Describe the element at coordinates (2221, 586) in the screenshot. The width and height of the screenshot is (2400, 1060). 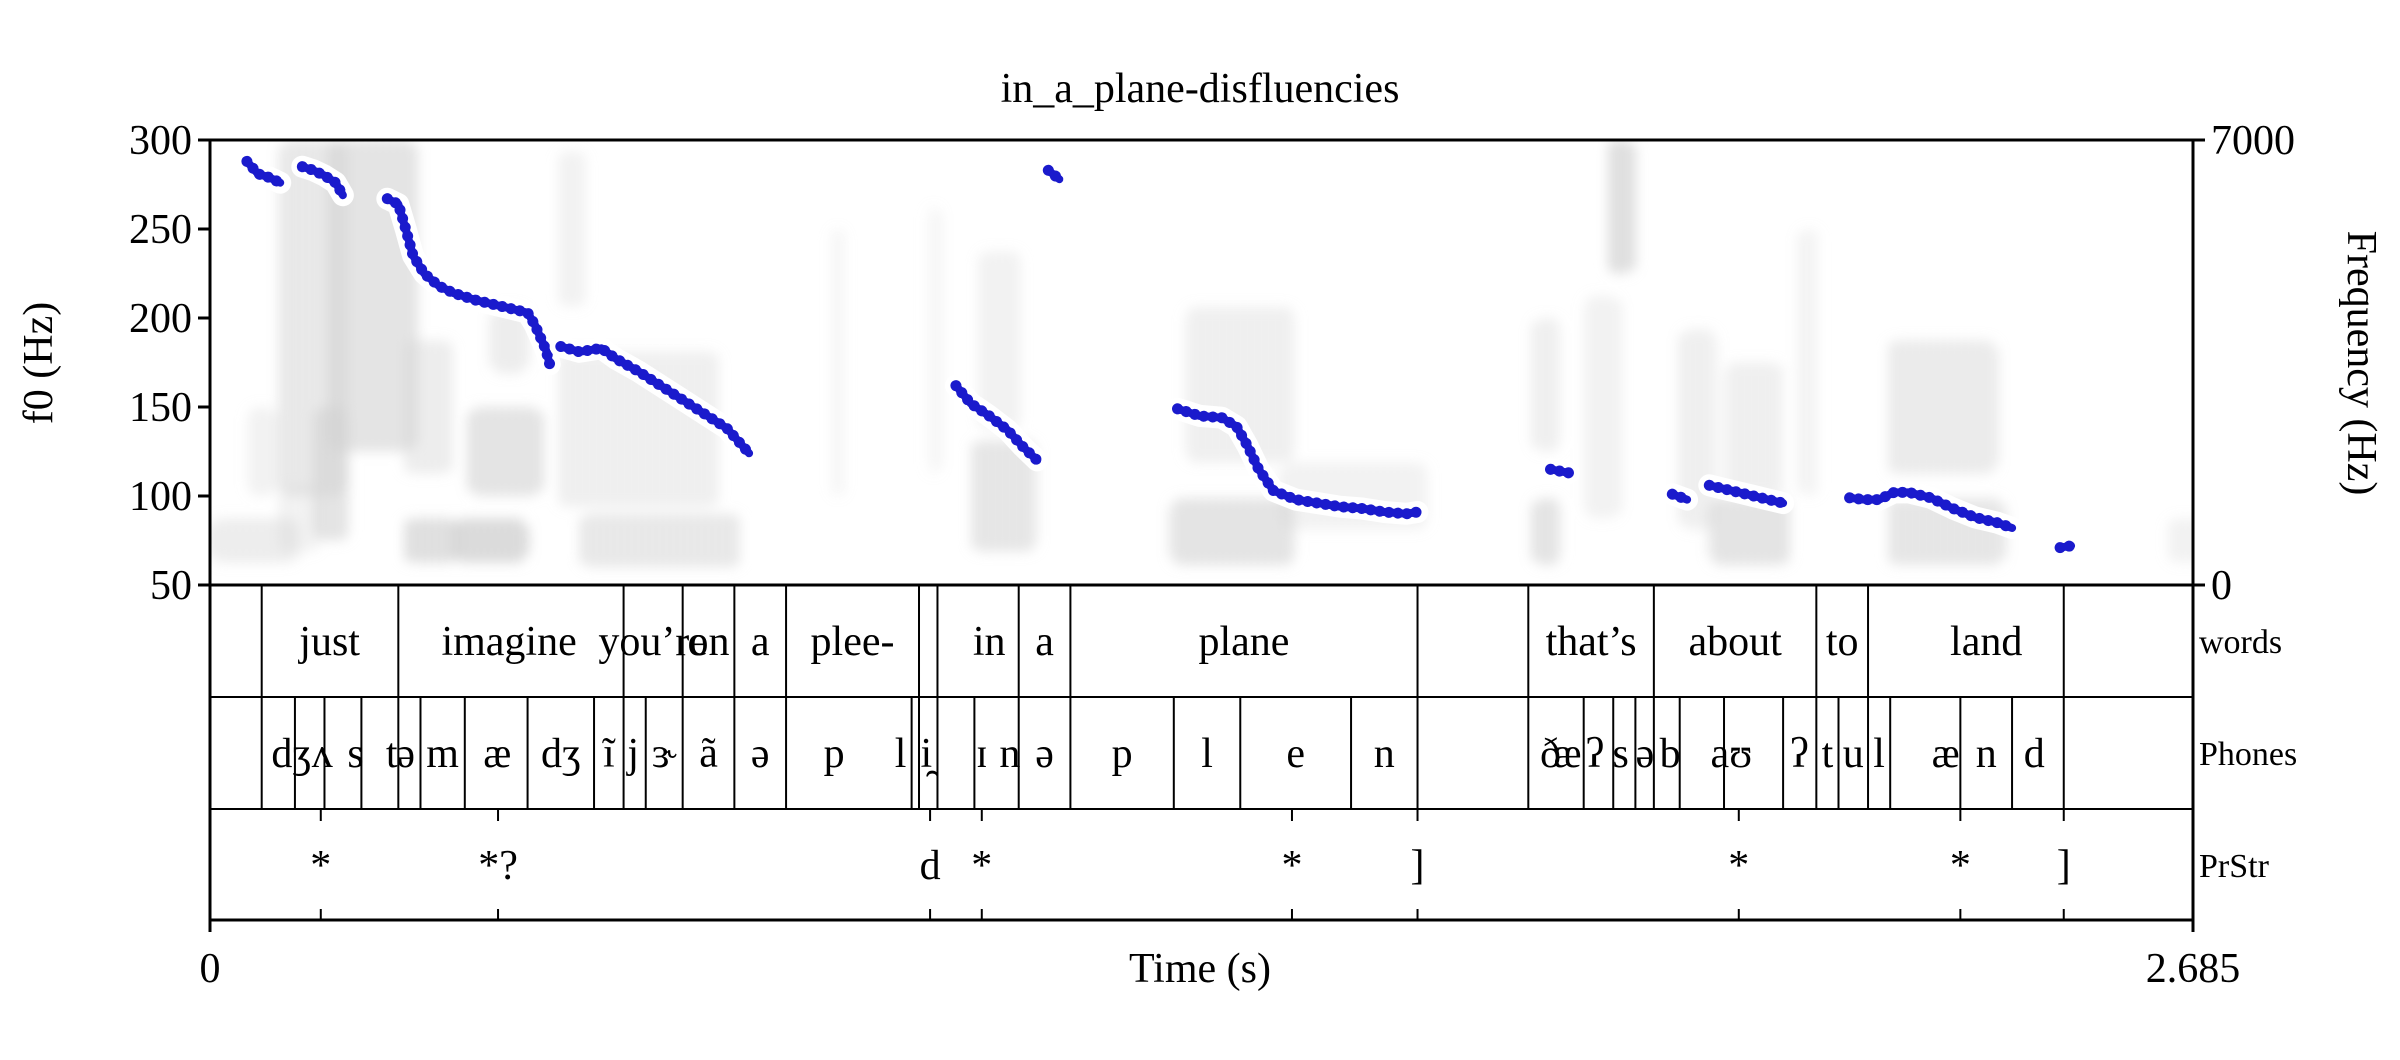
I see `y-tick-label-right: 0` at that location.